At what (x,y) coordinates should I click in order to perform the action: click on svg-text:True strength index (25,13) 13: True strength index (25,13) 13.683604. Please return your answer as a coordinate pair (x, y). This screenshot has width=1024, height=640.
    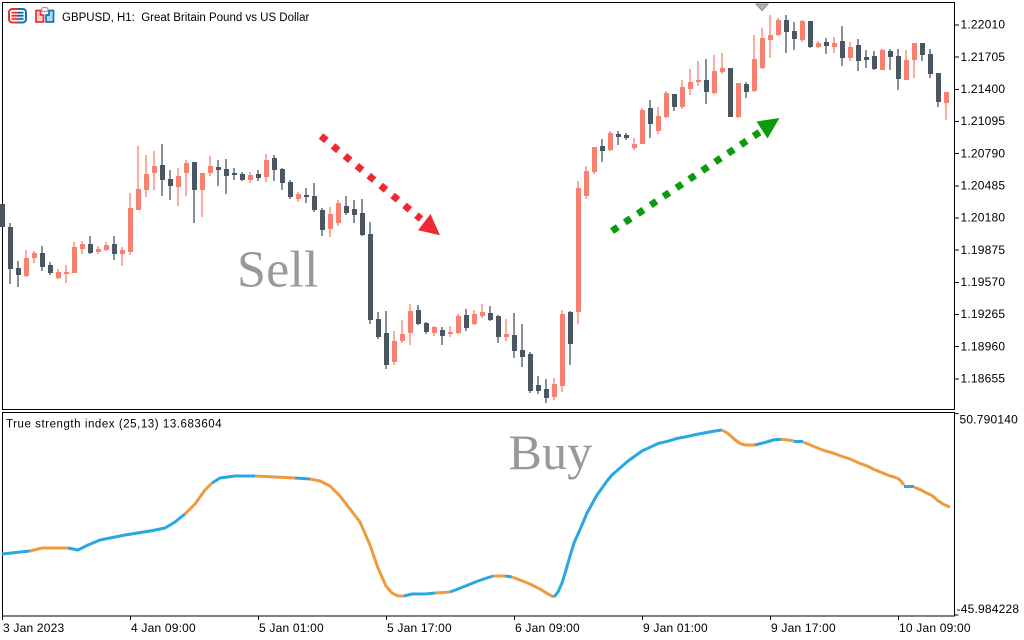
    Looking at the image, I should click on (114, 425).